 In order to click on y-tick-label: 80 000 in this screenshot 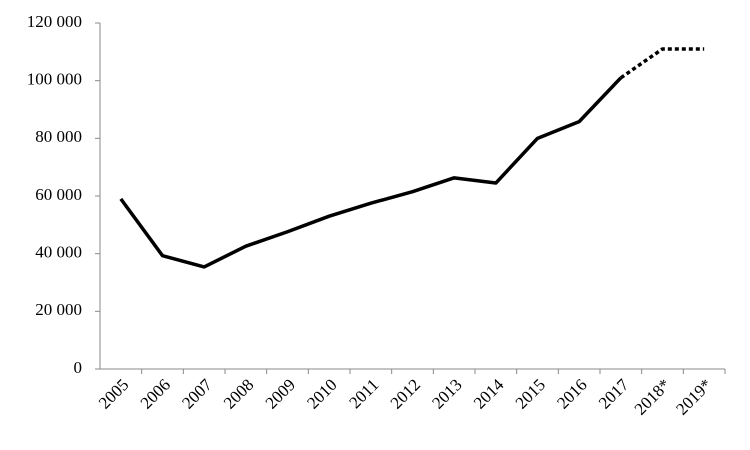, I will do `click(58, 136)`.